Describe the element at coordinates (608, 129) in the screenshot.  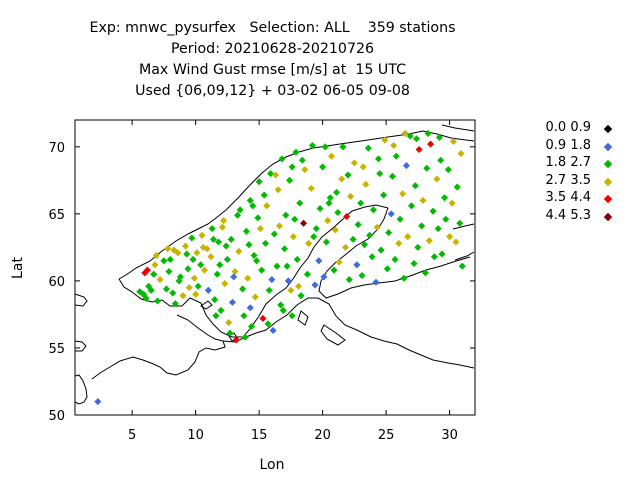
I see `legend-marker` at that location.